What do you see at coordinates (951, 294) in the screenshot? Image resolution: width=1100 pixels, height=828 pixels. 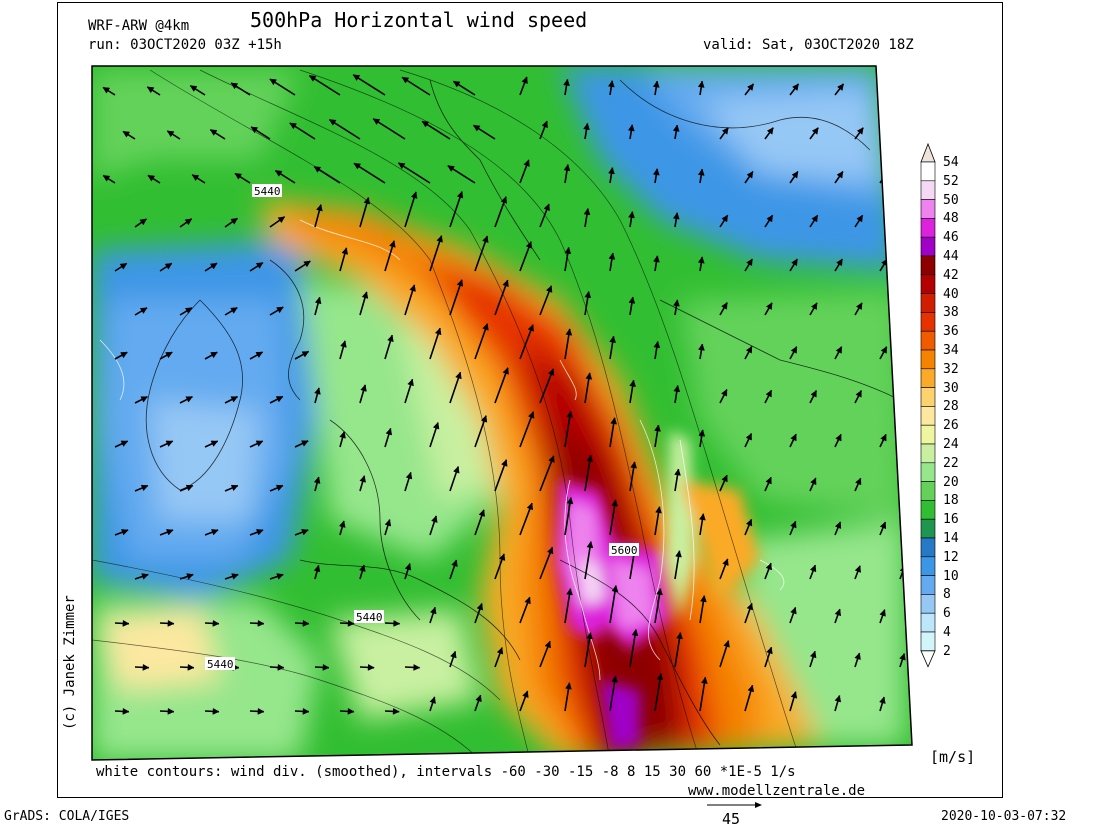 I see `colorbar-tick-label: 40` at bounding box center [951, 294].